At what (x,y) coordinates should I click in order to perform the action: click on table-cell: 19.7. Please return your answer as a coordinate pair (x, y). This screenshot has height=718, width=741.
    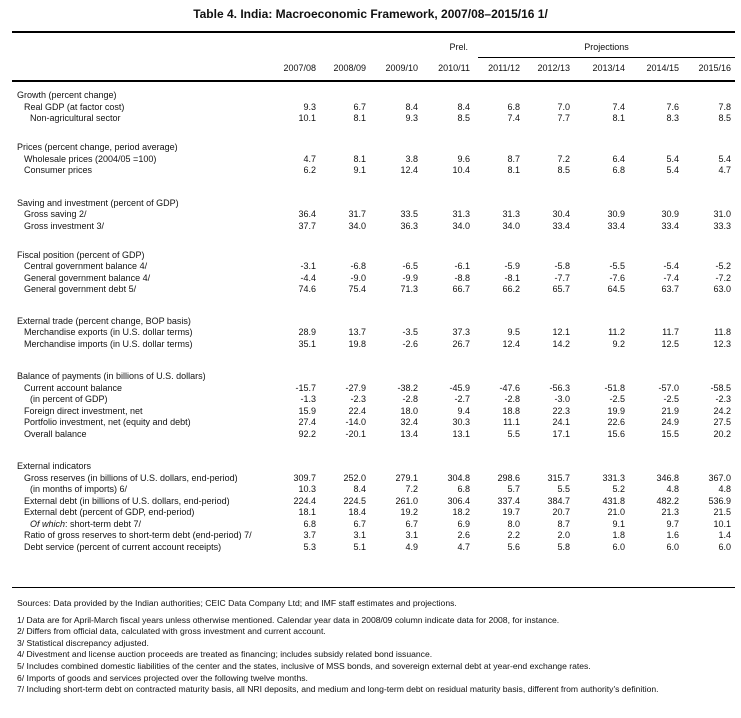
    Looking at the image, I should click on (511, 512).